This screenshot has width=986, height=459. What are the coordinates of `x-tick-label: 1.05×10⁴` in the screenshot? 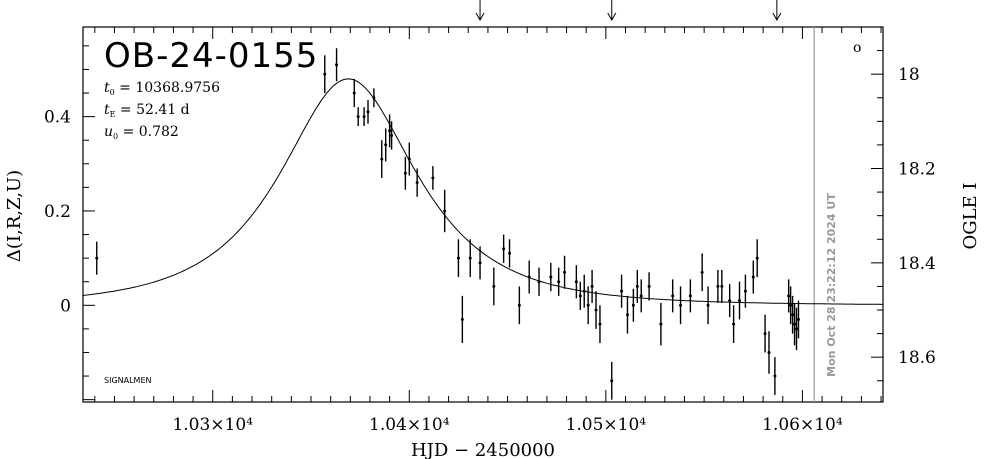 It's located at (606, 425).